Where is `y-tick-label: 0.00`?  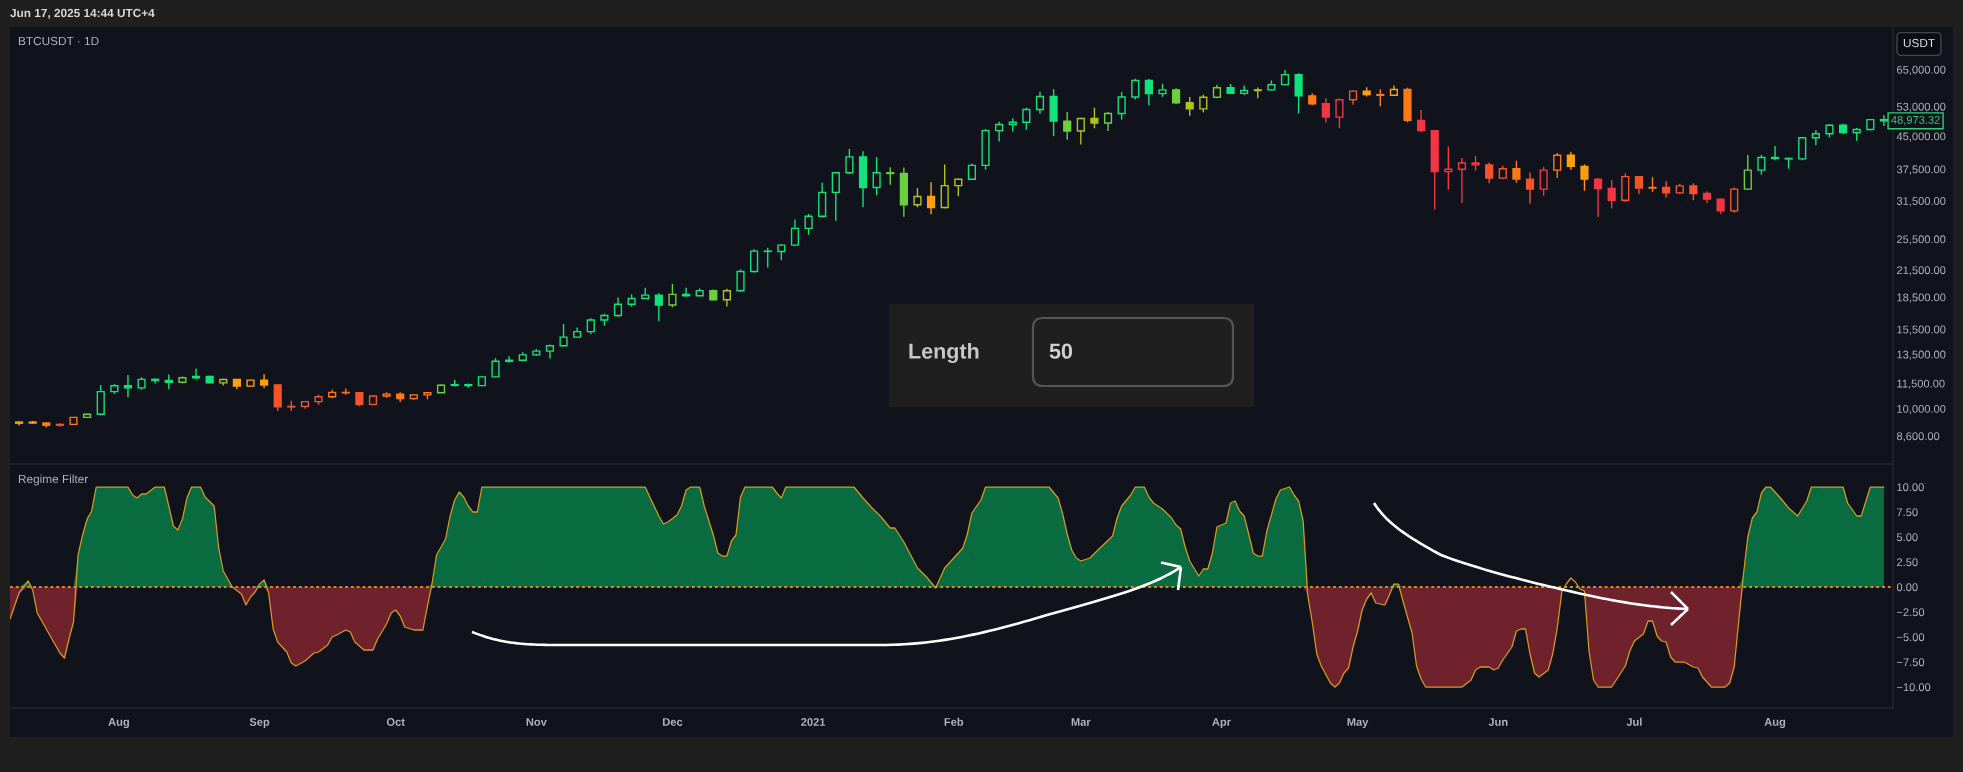 y-tick-label: 0.00 is located at coordinates (1907, 587).